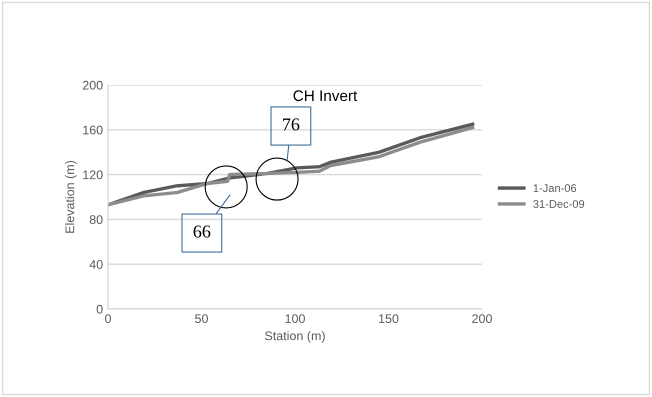 The image size is (652, 397). Describe the element at coordinates (482, 319) in the screenshot. I see `x-tick-label: 200` at that location.